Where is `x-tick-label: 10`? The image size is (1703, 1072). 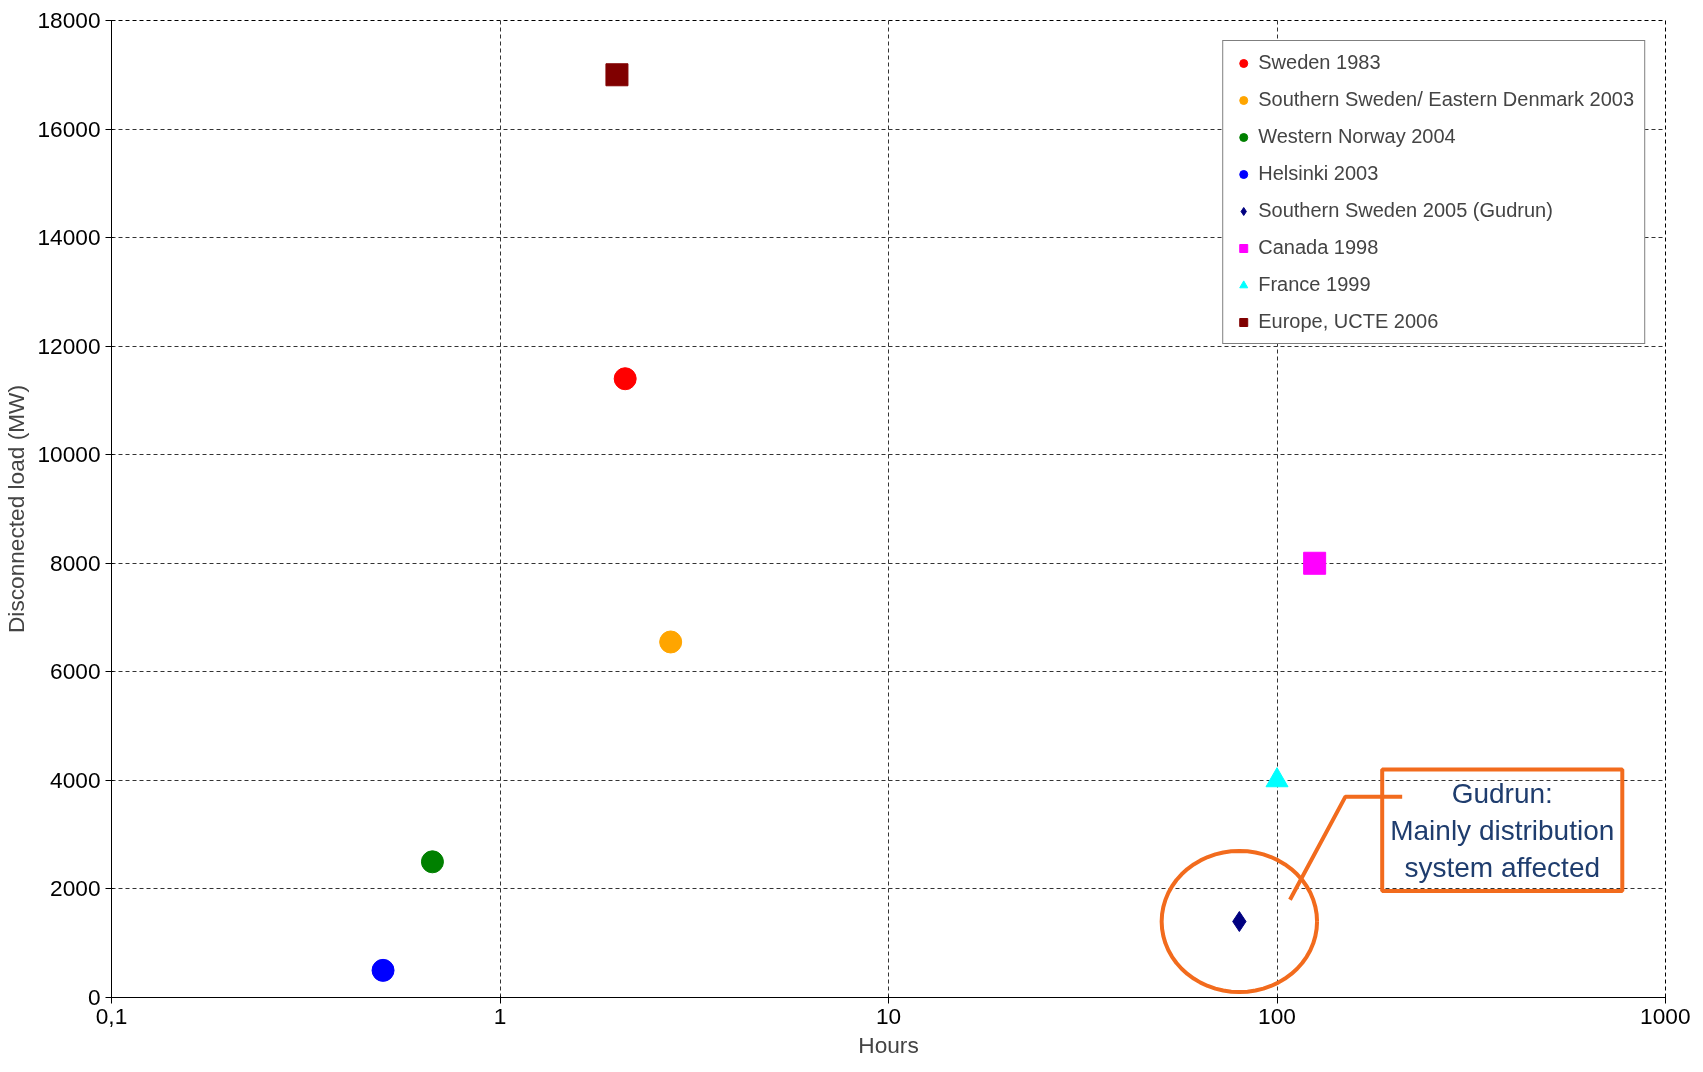
x-tick-label: 10 is located at coordinates (888, 1015).